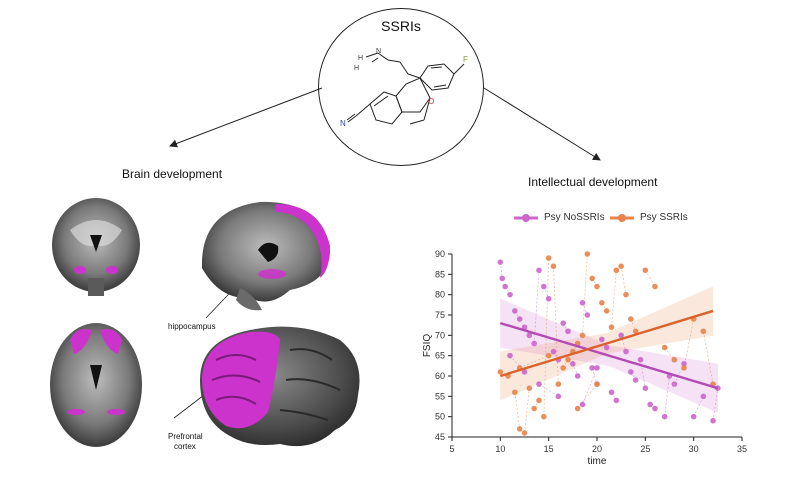  What do you see at coordinates (280, 386) in the screenshot?
I see `brain-3d-render` at bounding box center [280, 386].